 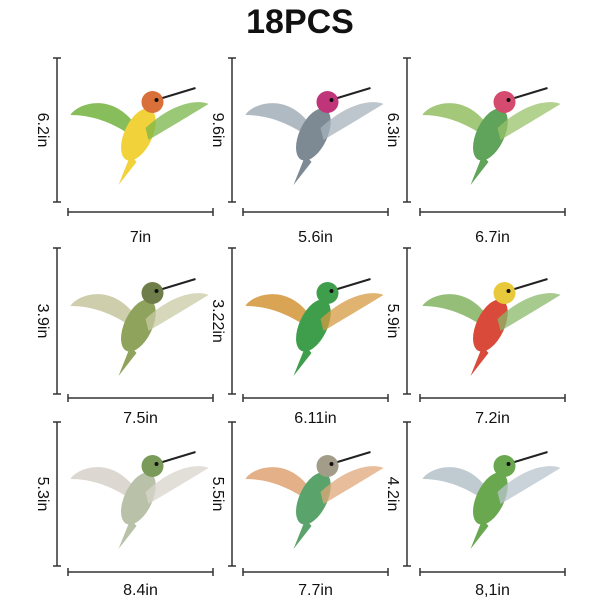 What do you see at coordinates (217, 130) in the screenshot?
I see `height-label: 9.6in` at bounding box center [217, 130].